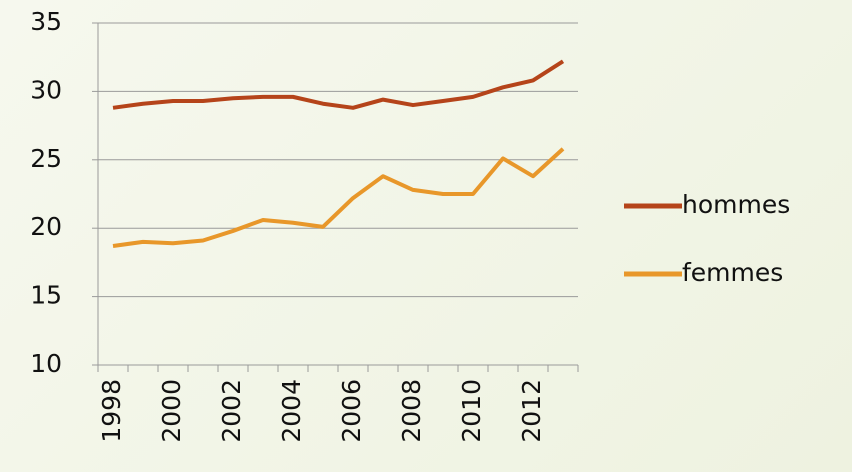 This screenshot has height=472, width=852. I want to click on y-tick-label: 20, so click(46, 226).